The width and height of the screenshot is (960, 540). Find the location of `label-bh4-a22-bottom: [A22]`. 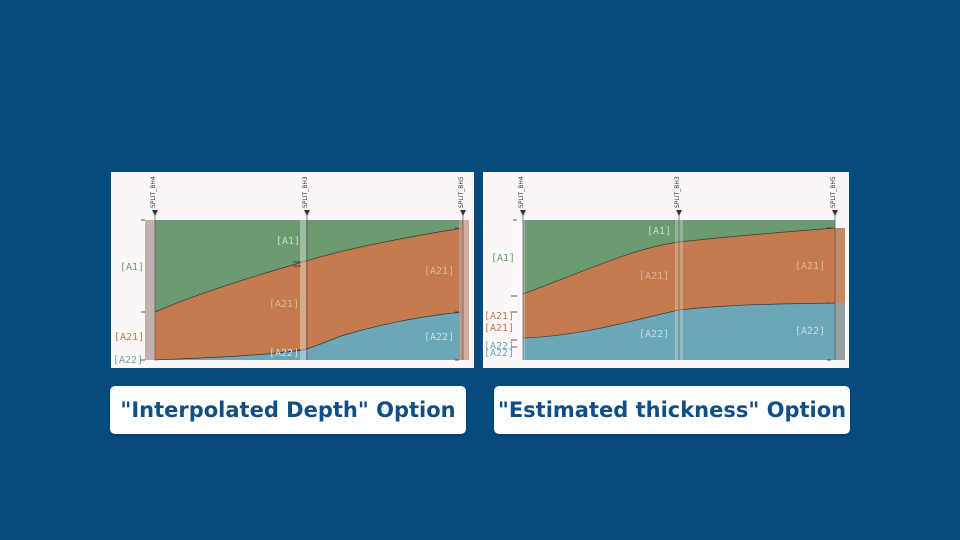

label-bh4-a22-bottom: [A22] is located at coordinates (499, 353).